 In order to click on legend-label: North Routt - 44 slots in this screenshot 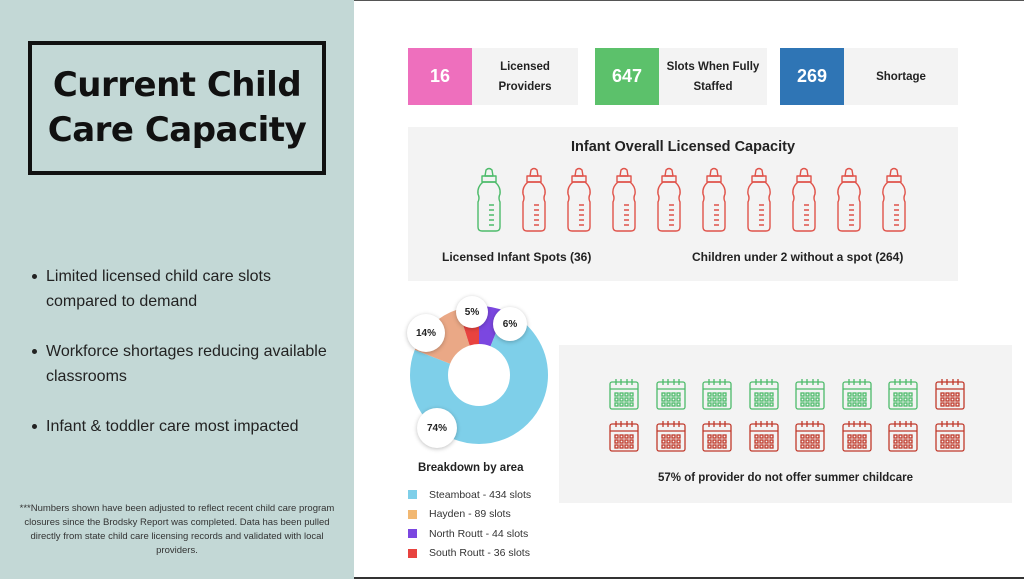, I will do `click(479, 533)`.